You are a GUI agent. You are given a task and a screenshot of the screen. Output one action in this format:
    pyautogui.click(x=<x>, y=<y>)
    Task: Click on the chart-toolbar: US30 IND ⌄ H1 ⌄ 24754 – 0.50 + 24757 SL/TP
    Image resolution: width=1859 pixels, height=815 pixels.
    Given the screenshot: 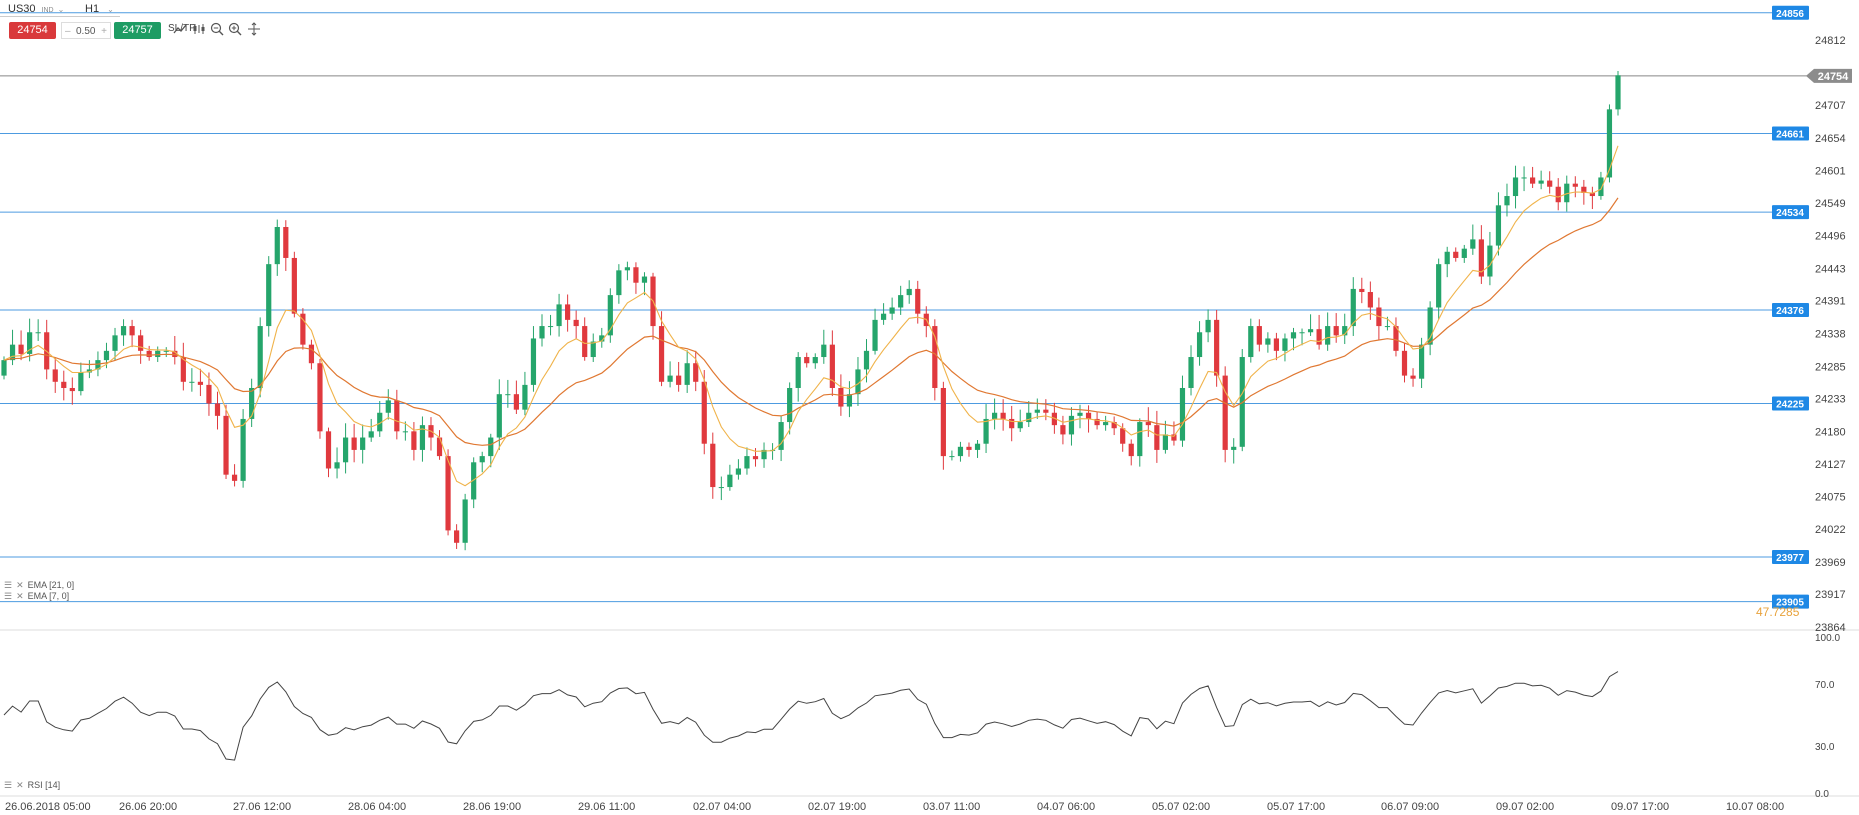 What is the action you would take?
    pyautogui.click(x=320, y=23)
    